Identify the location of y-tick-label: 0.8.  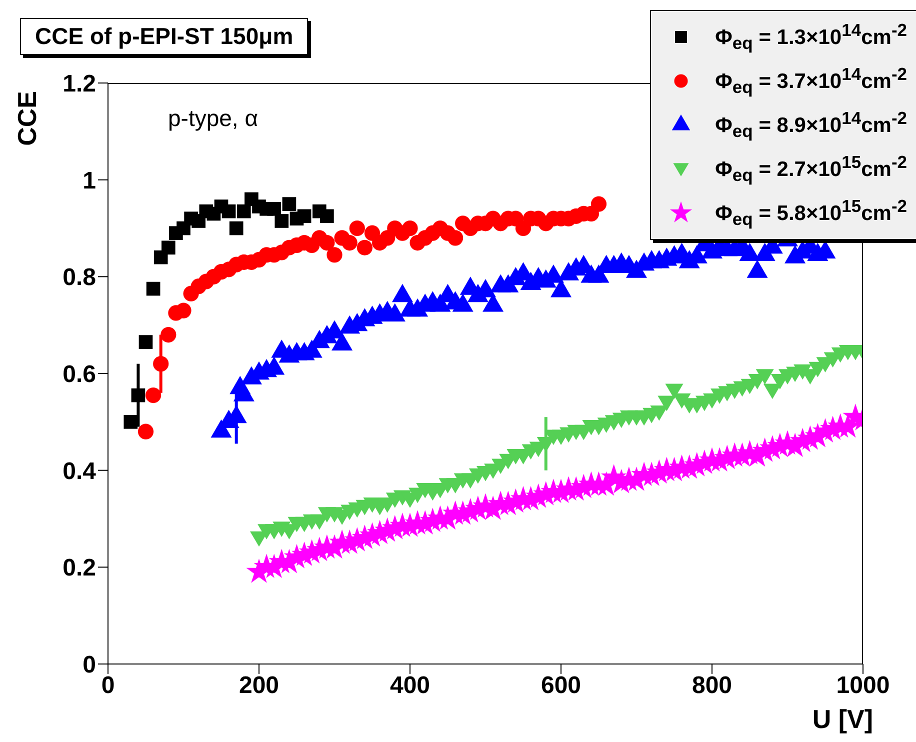
(79, 278).